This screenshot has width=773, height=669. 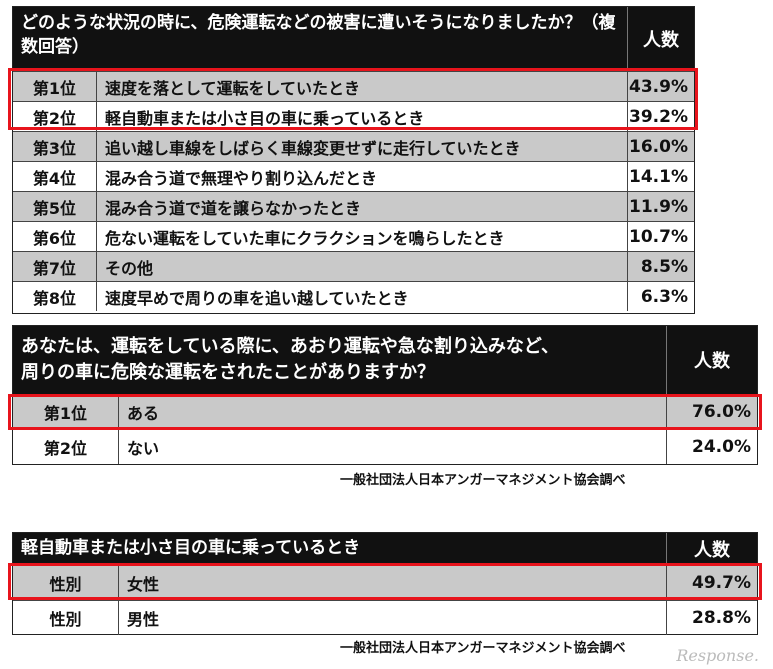 I want to click on answer-cell: 女性, so click(x=393, y=583).